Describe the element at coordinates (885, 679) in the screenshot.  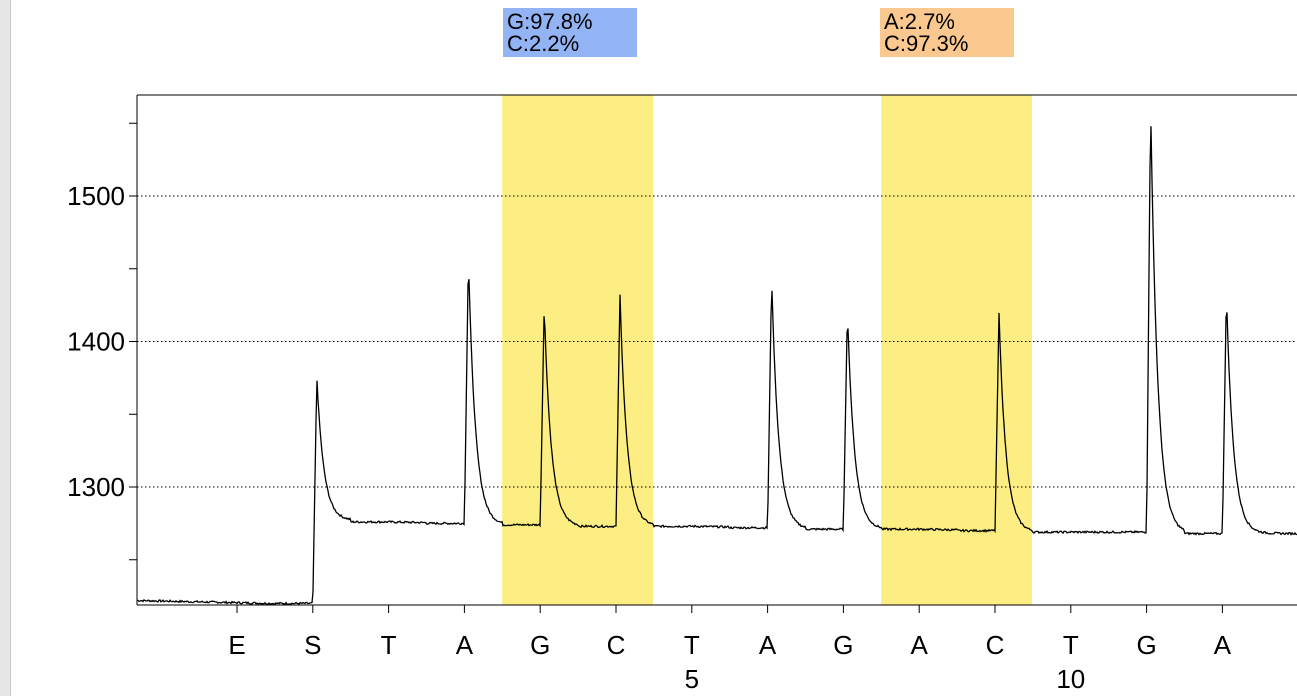
I see `position-number-labels: 5 10` at that location.